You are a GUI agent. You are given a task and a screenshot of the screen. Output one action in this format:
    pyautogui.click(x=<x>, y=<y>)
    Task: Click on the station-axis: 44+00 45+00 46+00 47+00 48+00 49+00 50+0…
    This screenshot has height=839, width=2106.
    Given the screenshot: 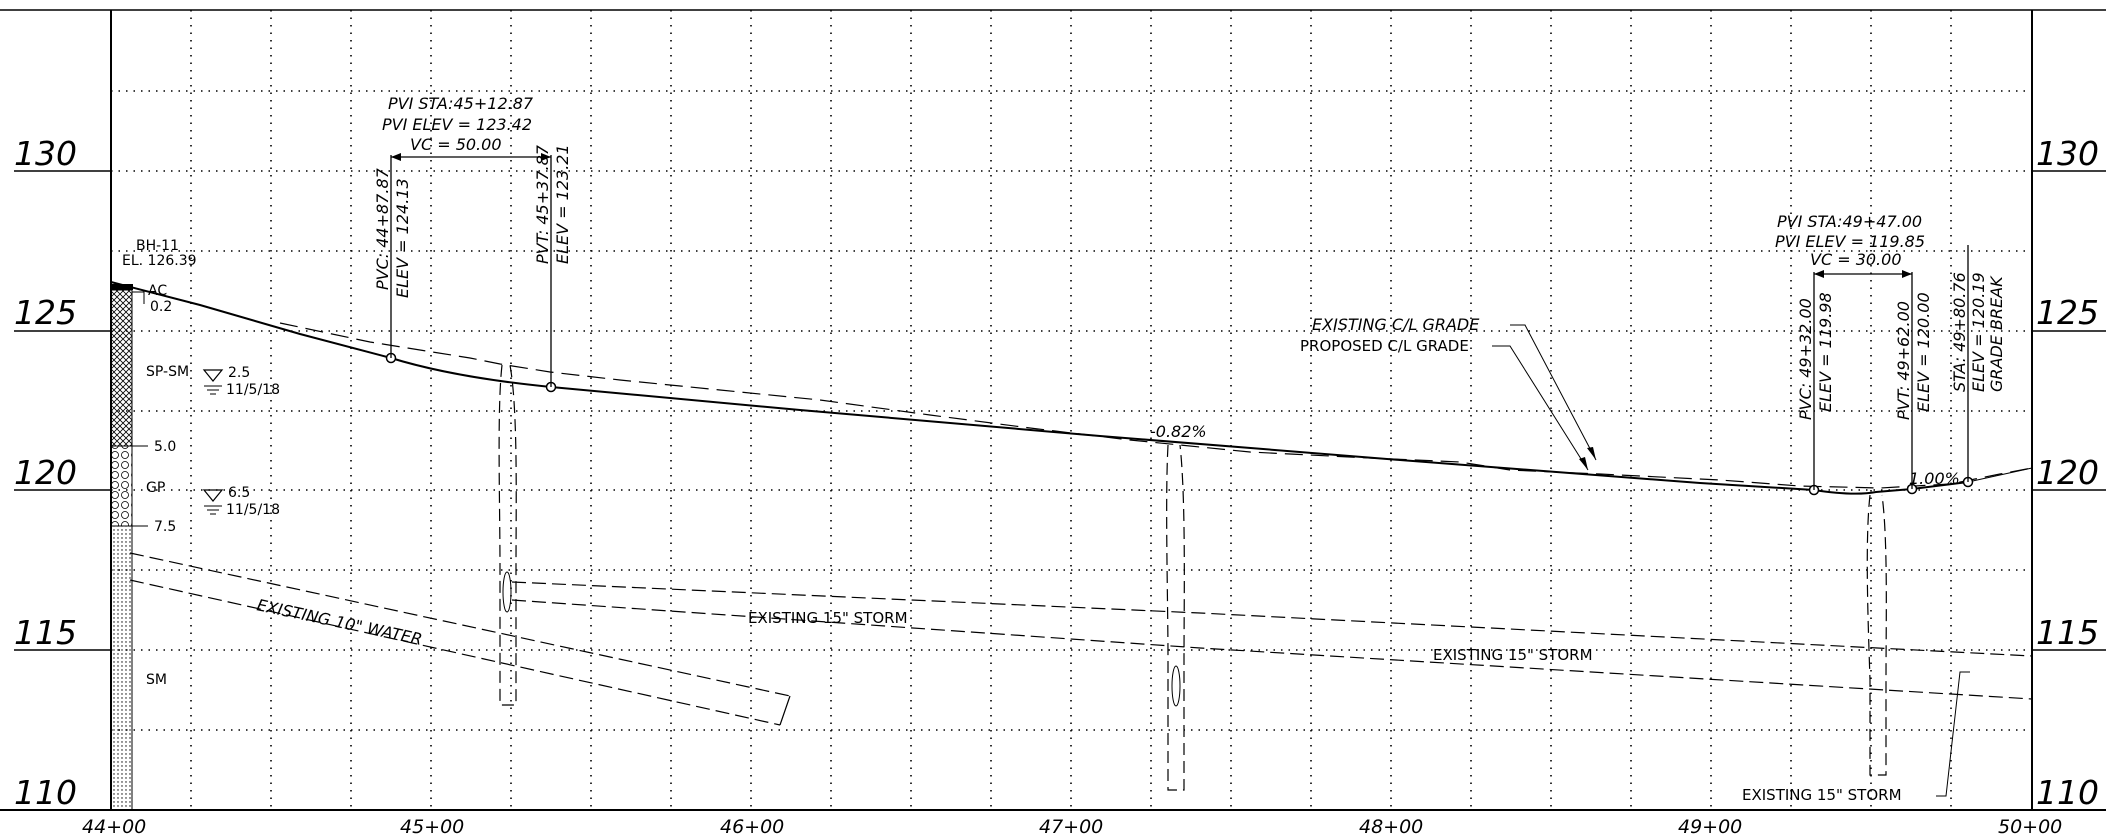 What is the action you would take?
    pyautogui.click(x=1072, y=827)
    